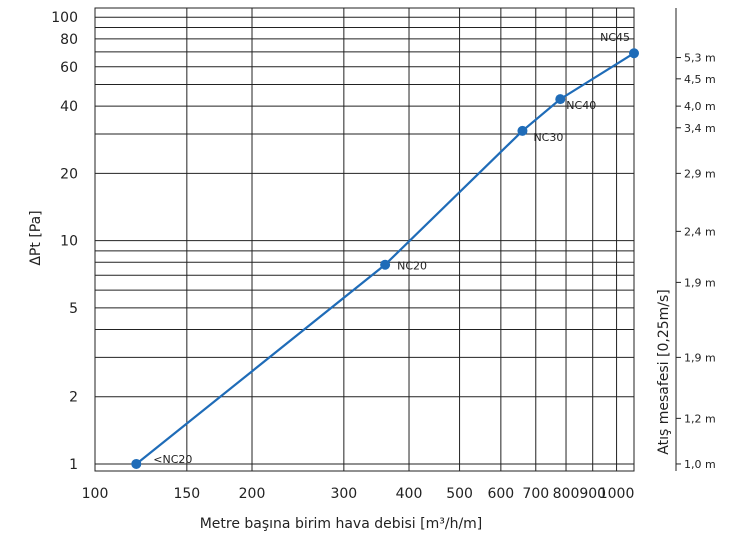  What do you see at coordinates (341, 524) in the screenshot?
I see `x-axis-title: Metre başına birim hava debisi [m³/h/m]` at bounding box center [341, 524].